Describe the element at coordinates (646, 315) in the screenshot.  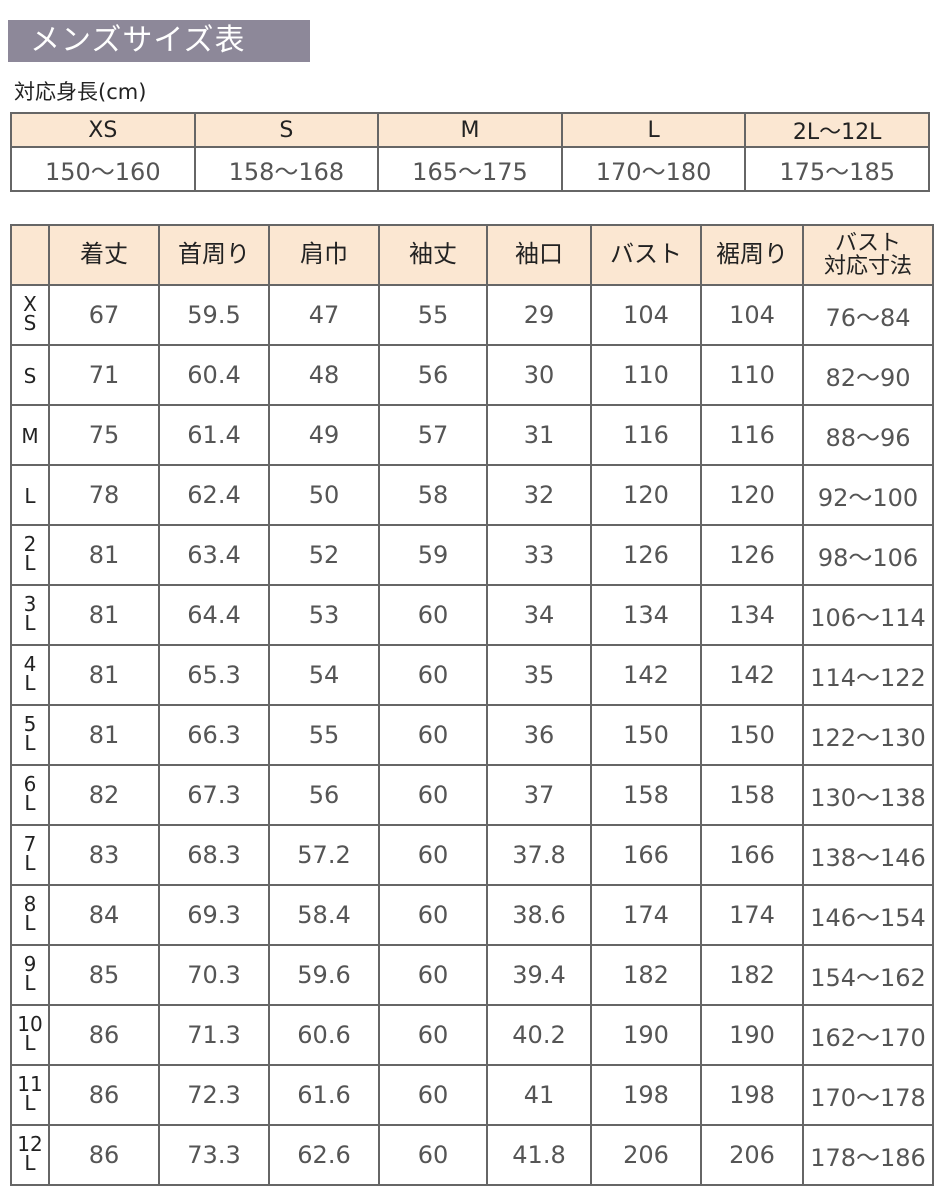
I see `table-cell: 104` at that location.